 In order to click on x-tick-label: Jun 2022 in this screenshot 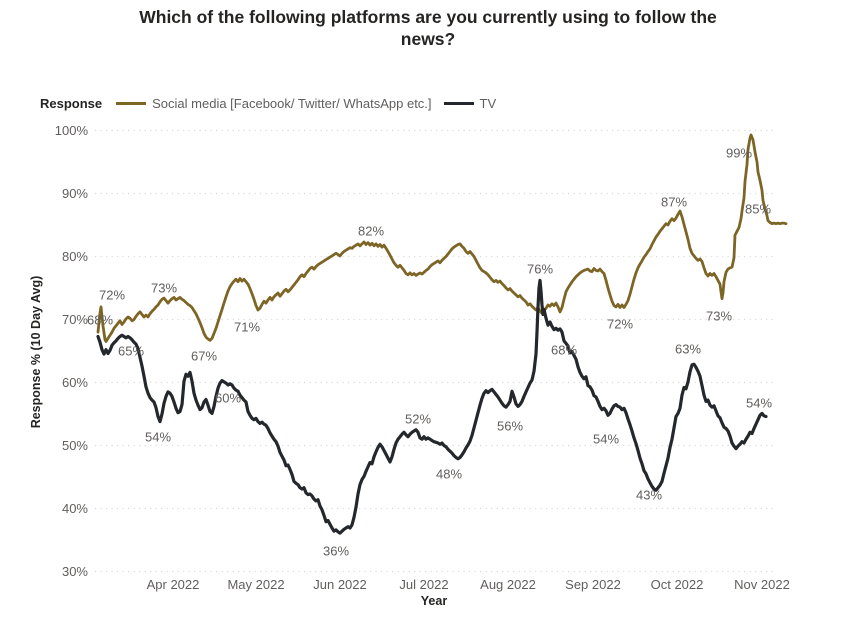, I will do `click(340, 584)`.